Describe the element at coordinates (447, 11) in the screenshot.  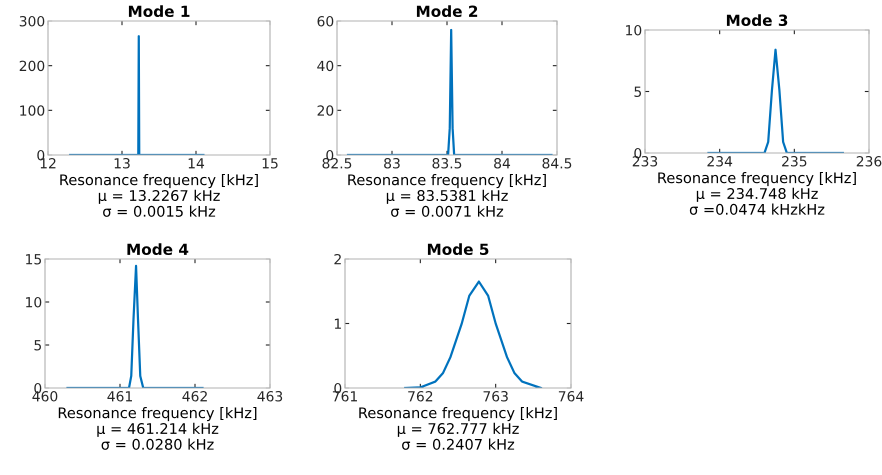
I see `chart-title: Mode 2` at that location.